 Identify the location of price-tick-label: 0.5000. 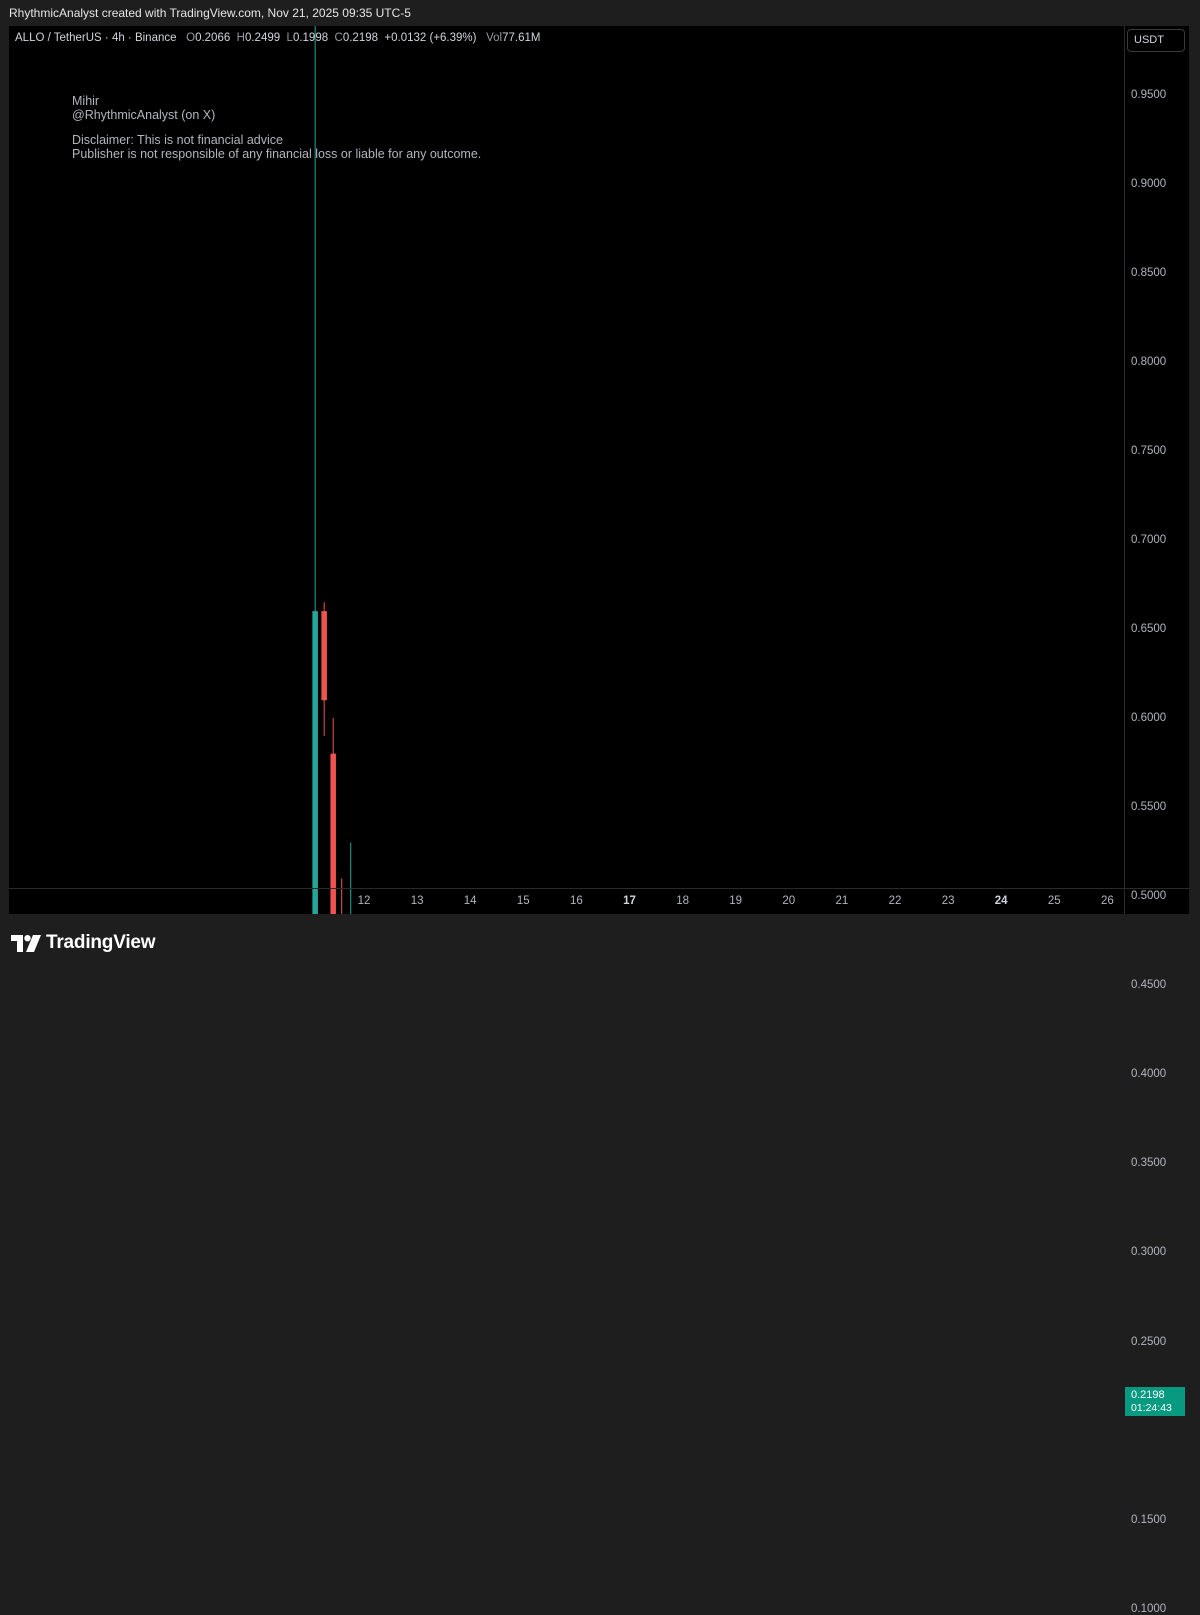
(1149, 896).